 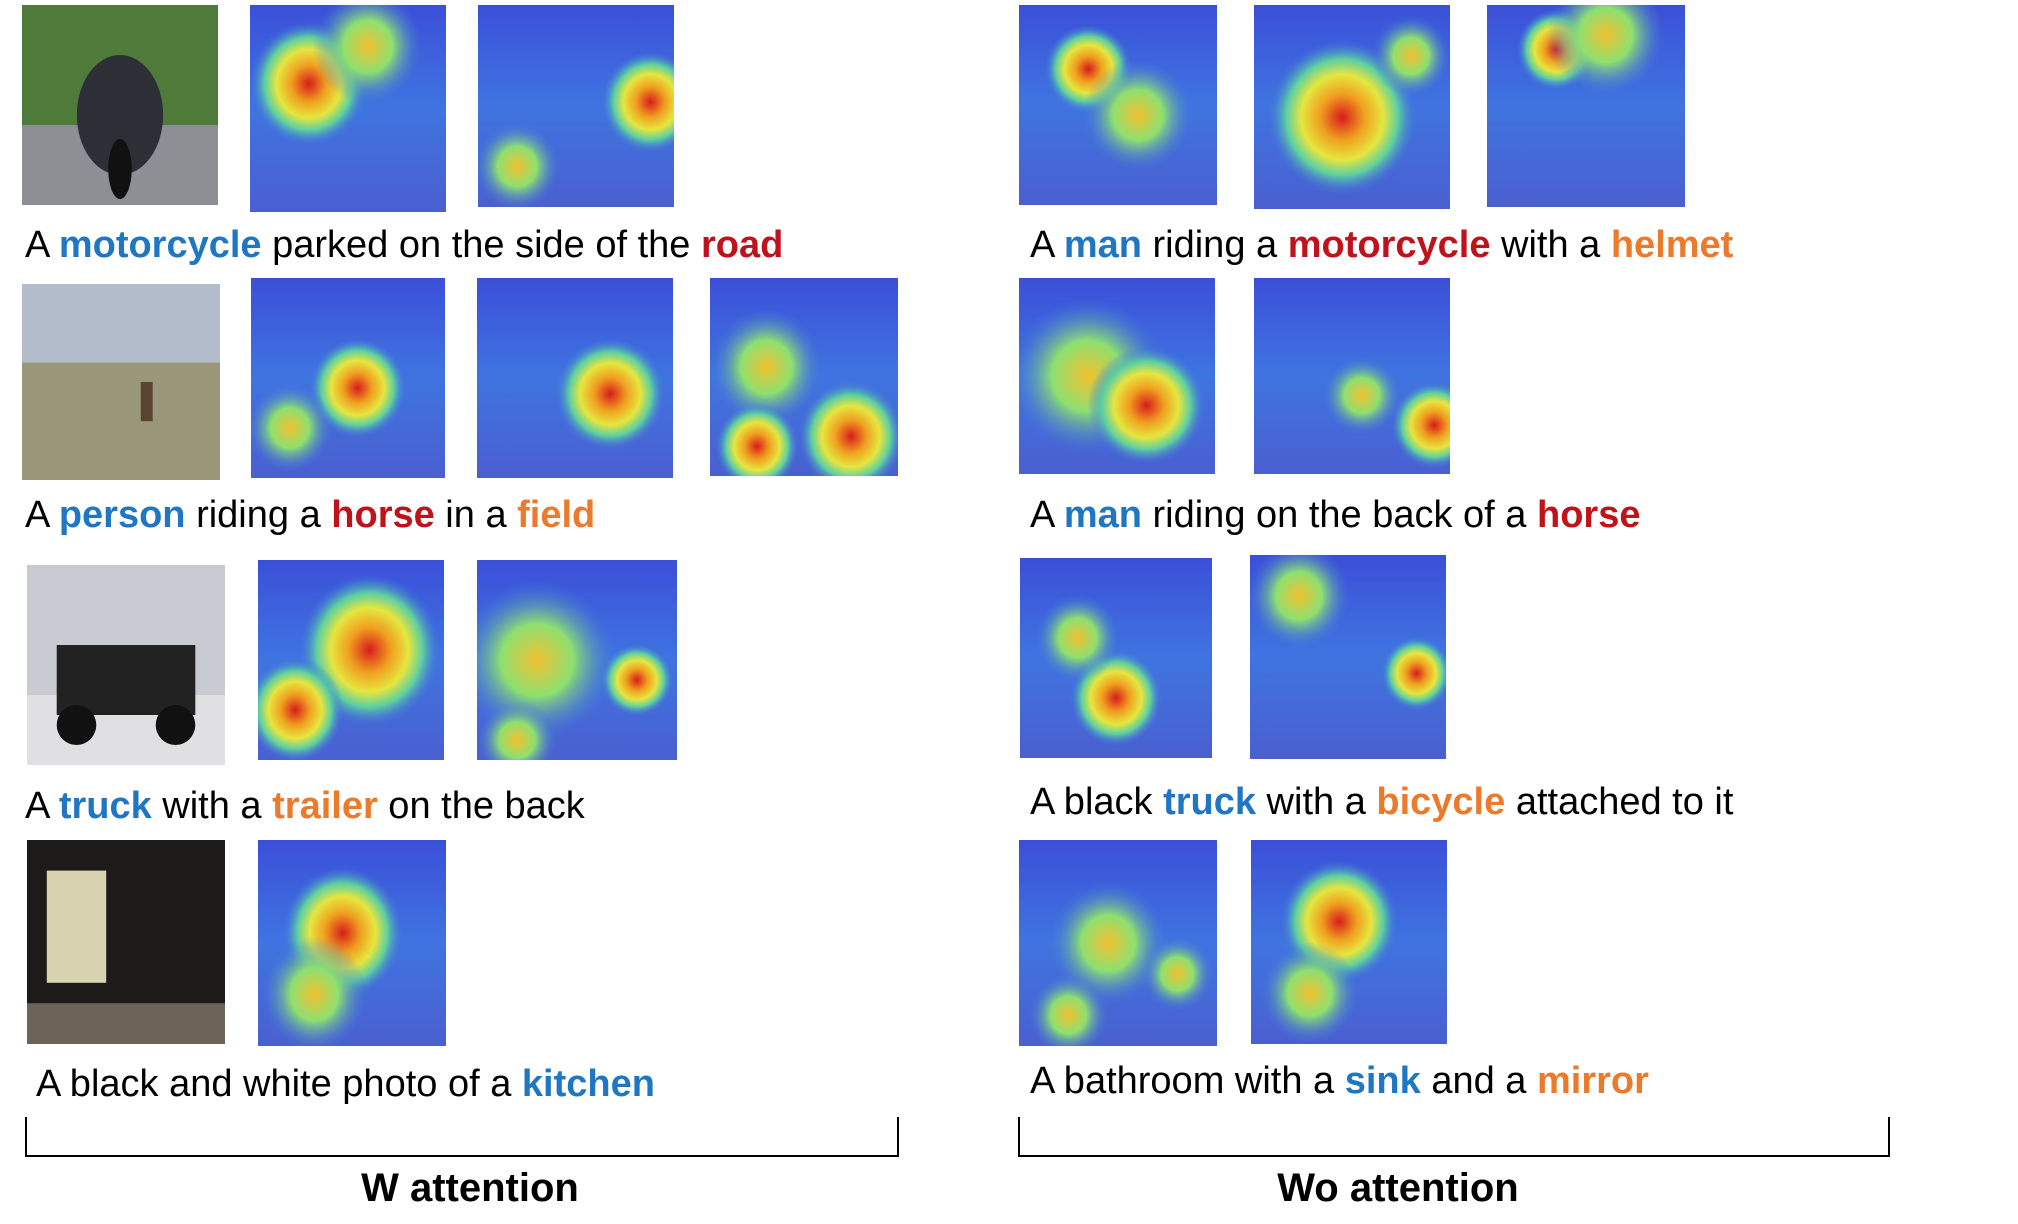 What do you see at coordinates (742, 245) in the screenshot?
I see `keyword-primary: road` at bounding box center [742, 245].